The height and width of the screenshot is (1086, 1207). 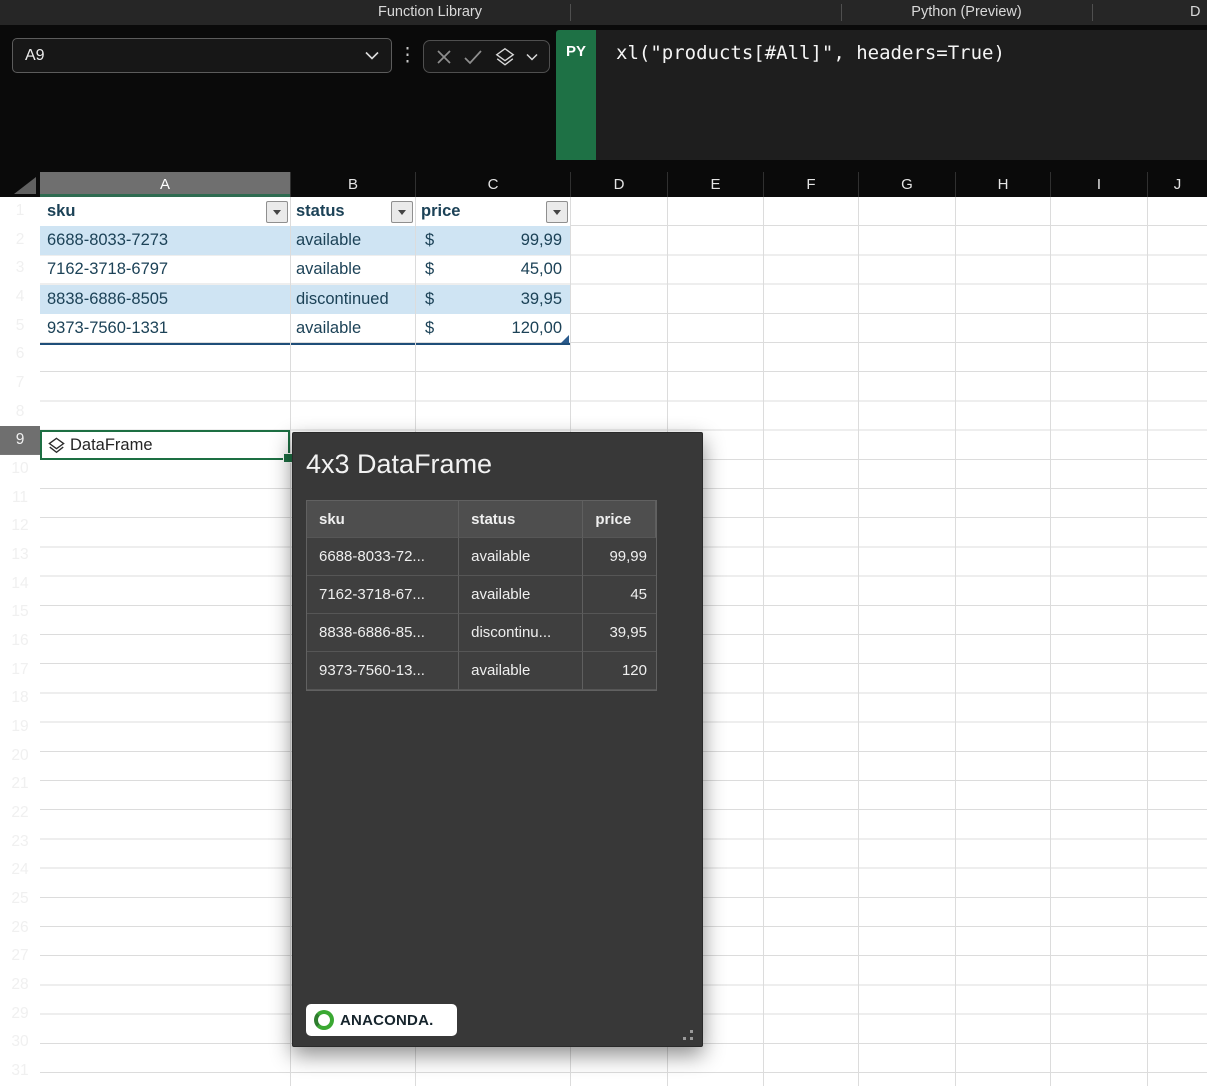 I want to click on ribbon-group-function-library: Function Library, so click(x=430, y=12).